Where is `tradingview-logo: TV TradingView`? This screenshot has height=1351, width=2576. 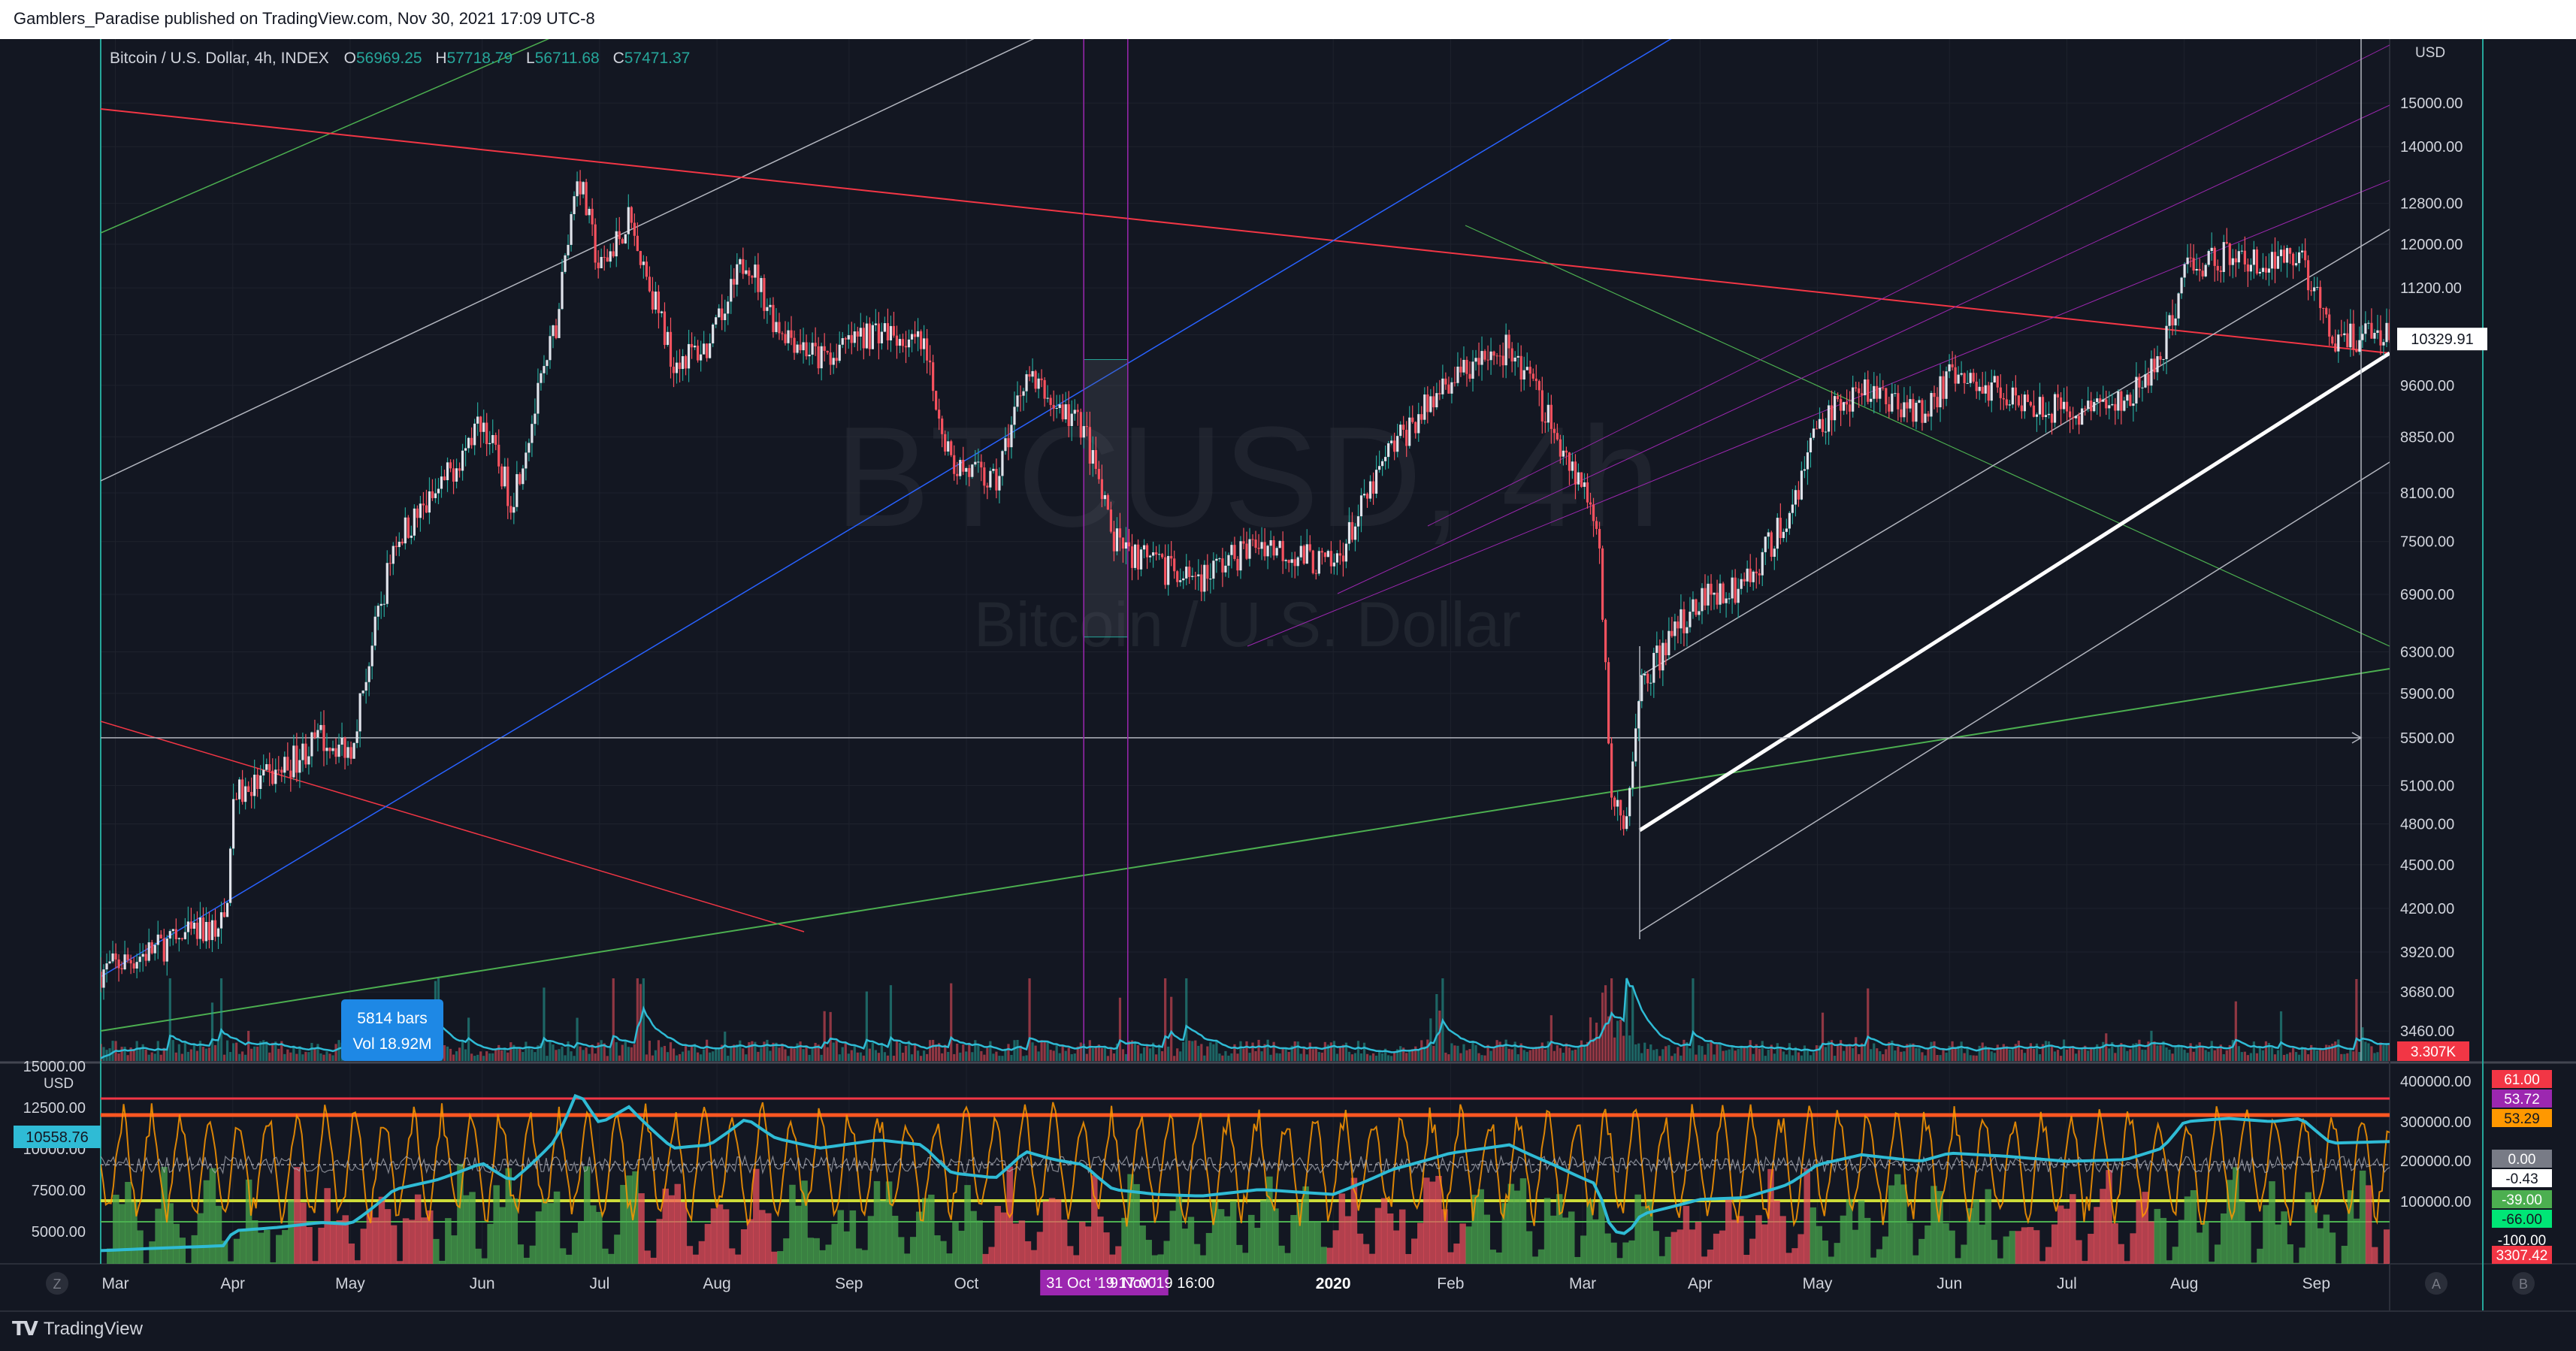 tradingview-logo: TV TradingView is located at coordinates (78, 1329).